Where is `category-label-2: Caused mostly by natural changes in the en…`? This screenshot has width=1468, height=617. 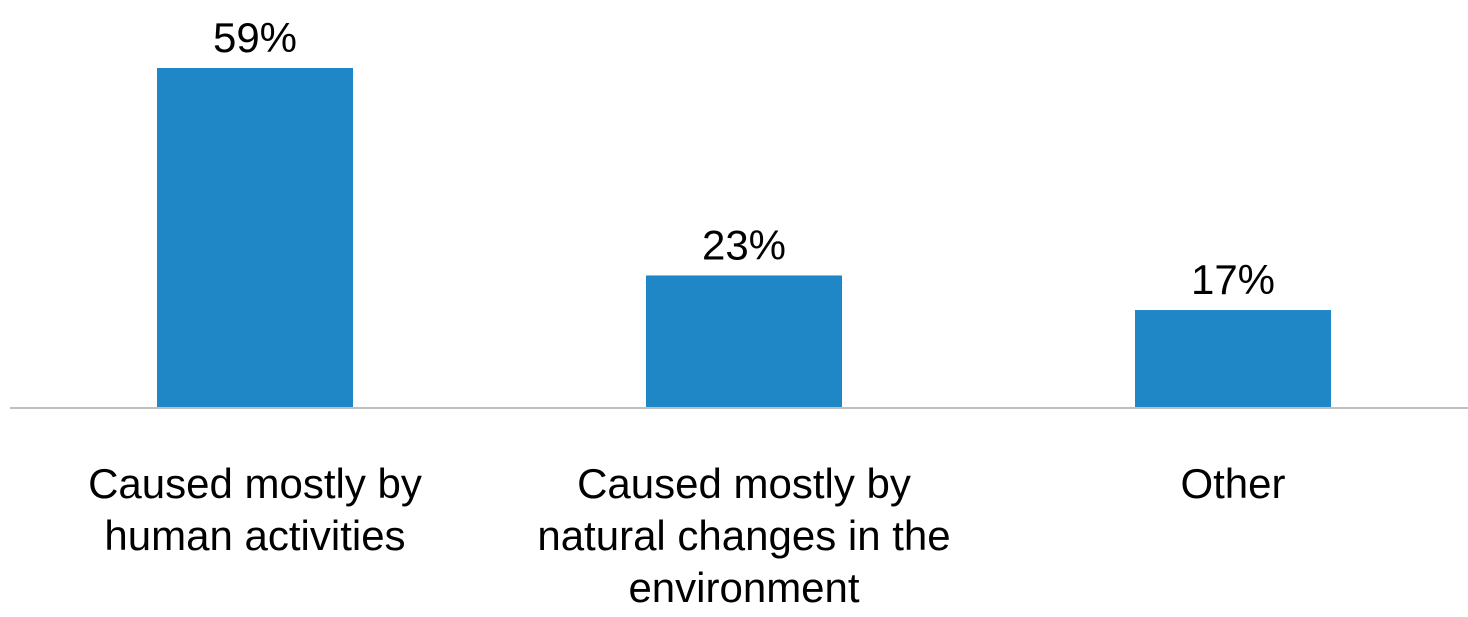 category-label-2: Caused mostly by natural changes in the en… is located at coordinates (743, 535).